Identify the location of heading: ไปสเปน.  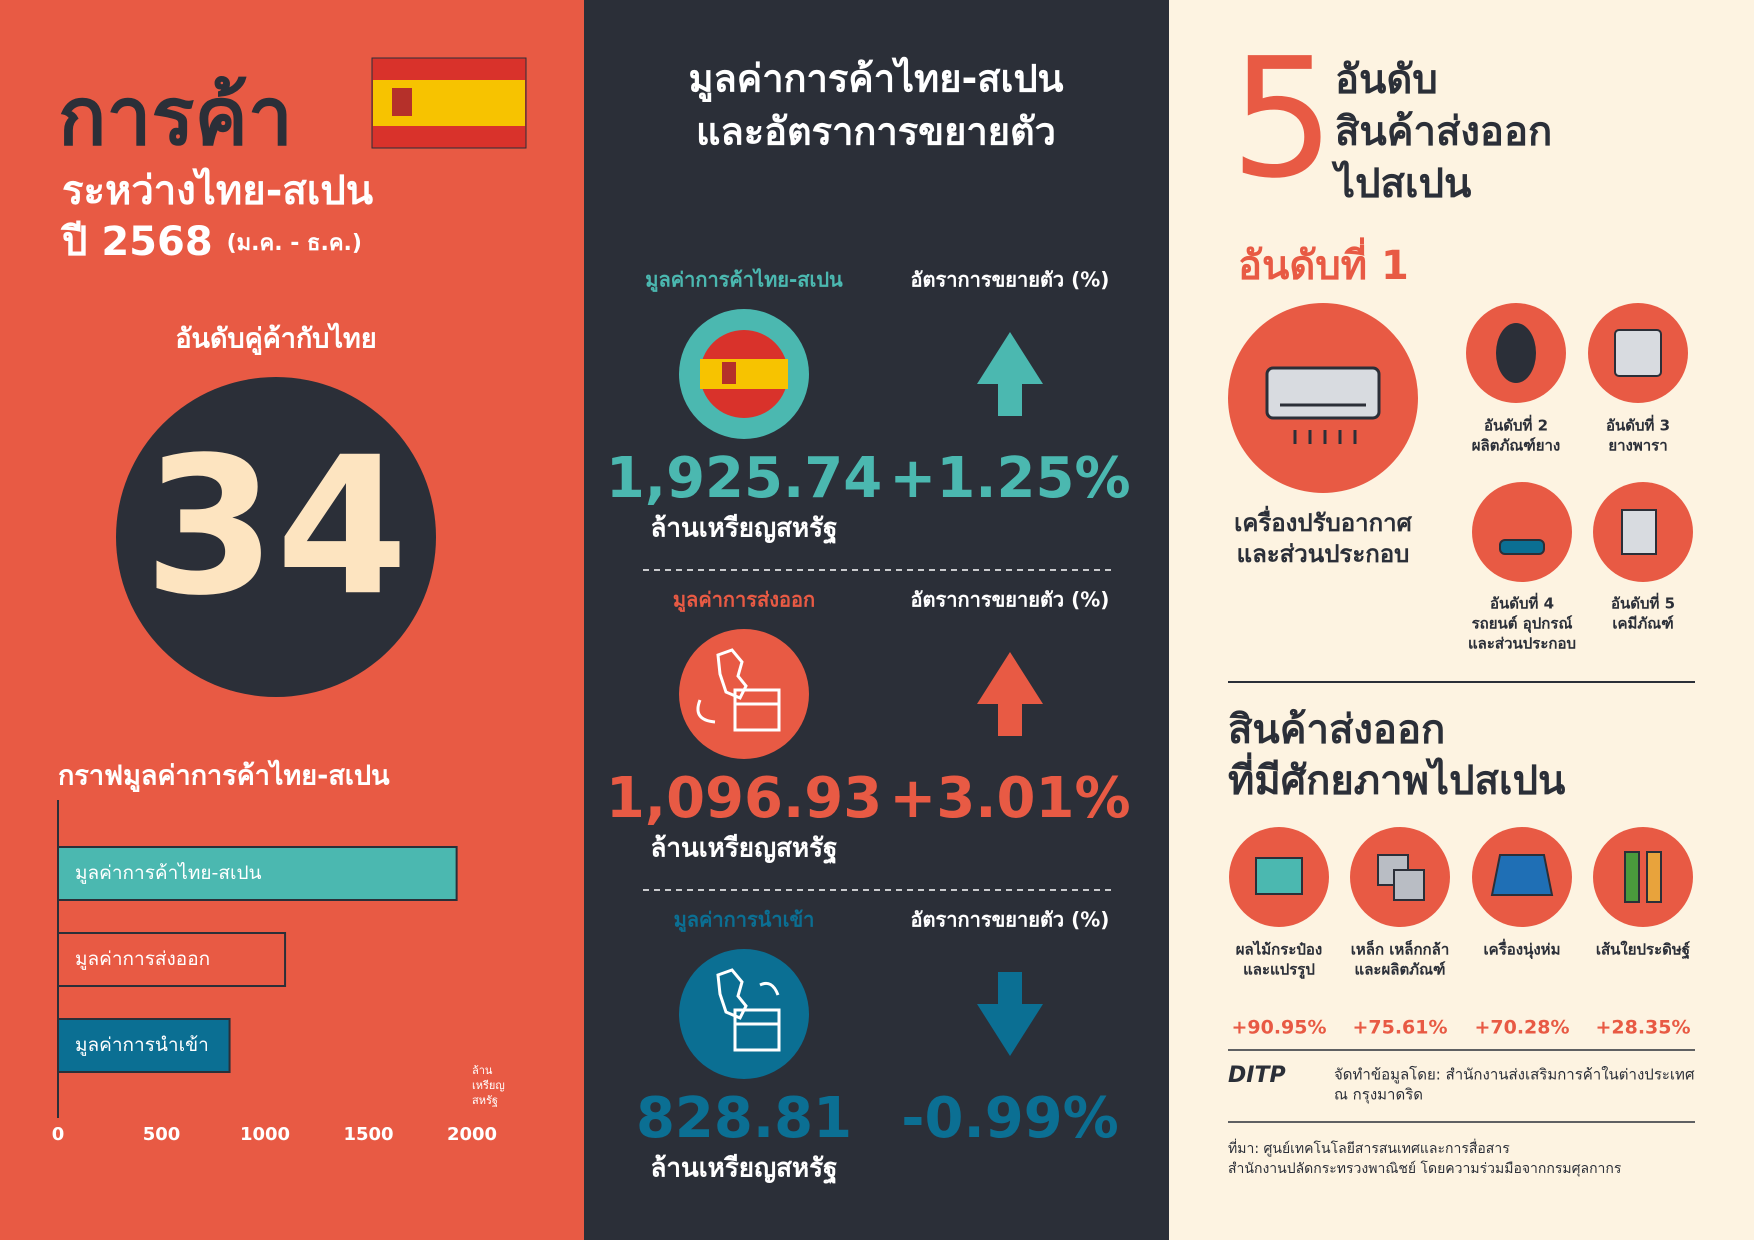
(1401, 183).